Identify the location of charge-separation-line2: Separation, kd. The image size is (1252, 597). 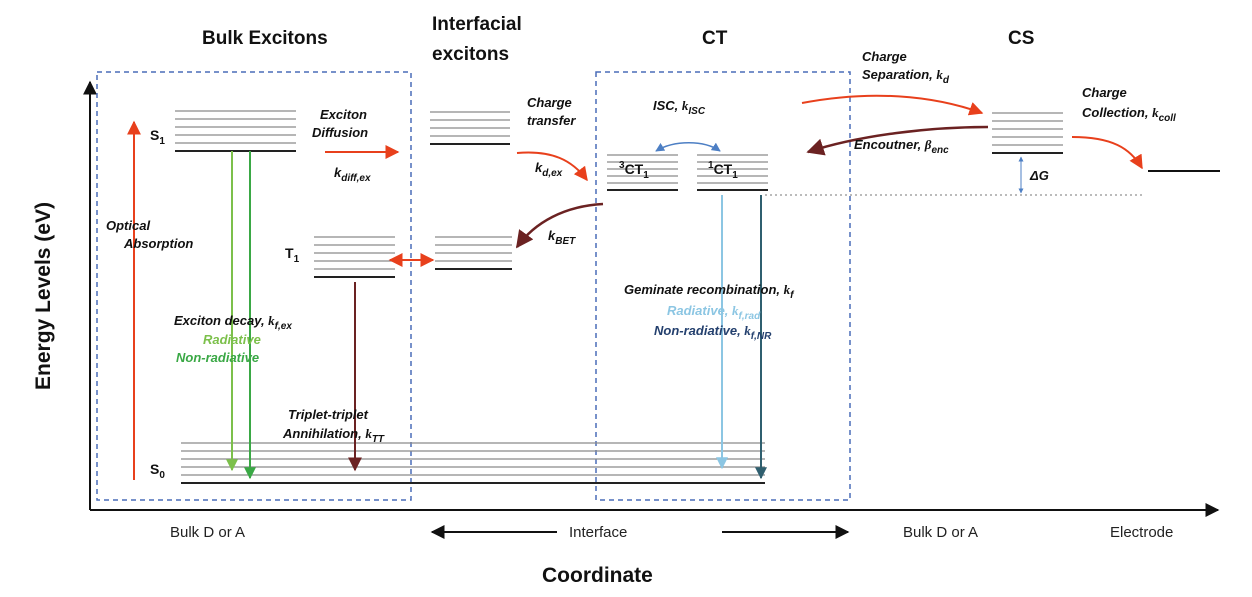
(906, 76).